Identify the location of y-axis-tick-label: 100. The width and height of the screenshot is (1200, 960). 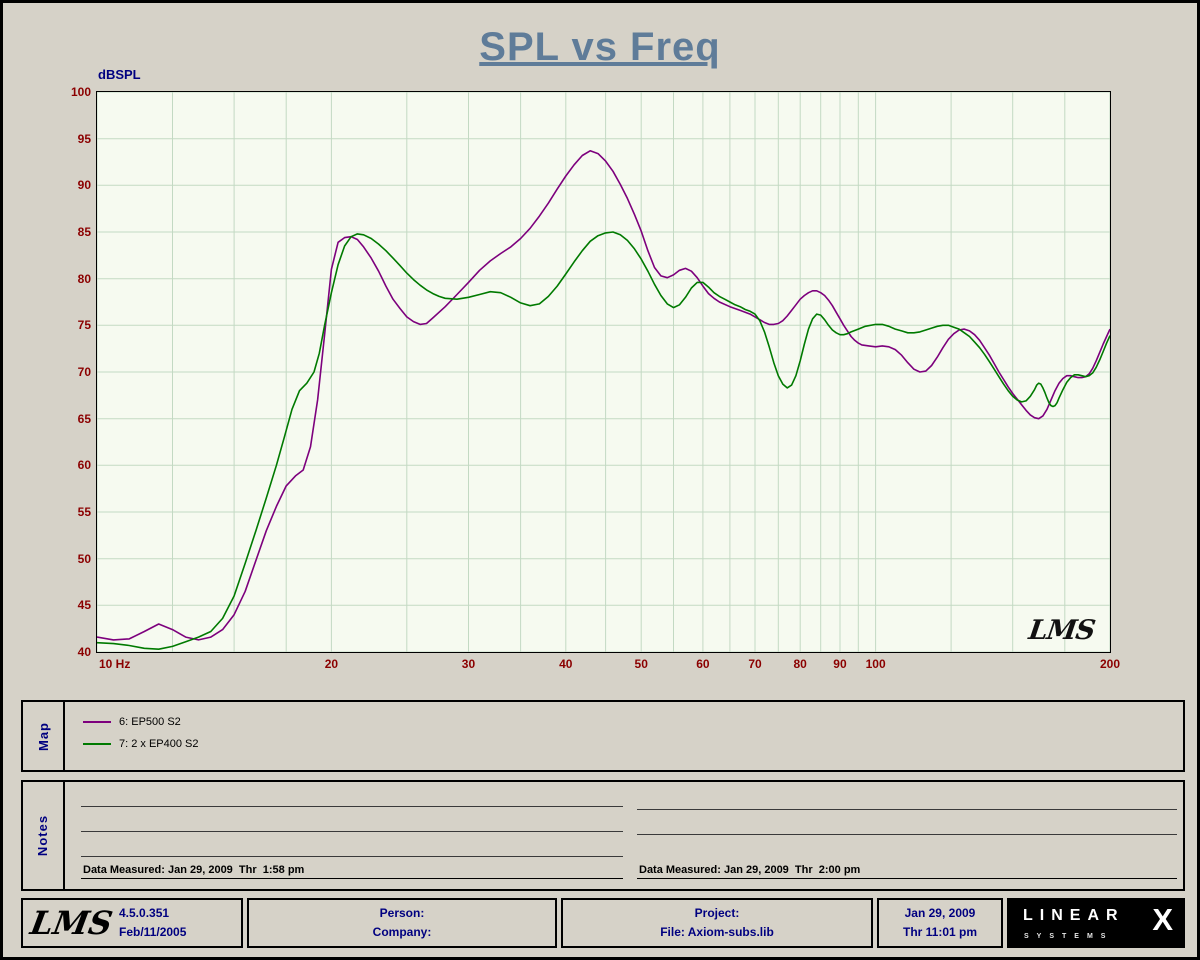
(80, 92).